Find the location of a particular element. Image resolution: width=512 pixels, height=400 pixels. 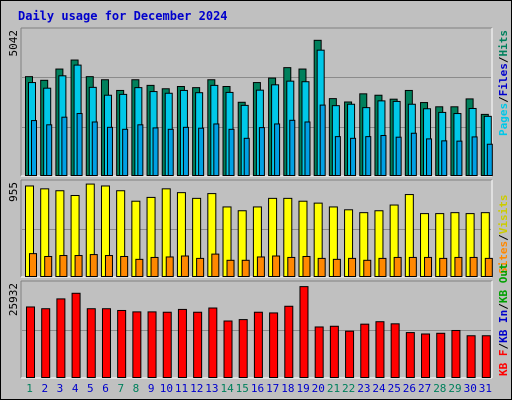

visits-legend: Sites/Visits is located at coordinates (503, 235).